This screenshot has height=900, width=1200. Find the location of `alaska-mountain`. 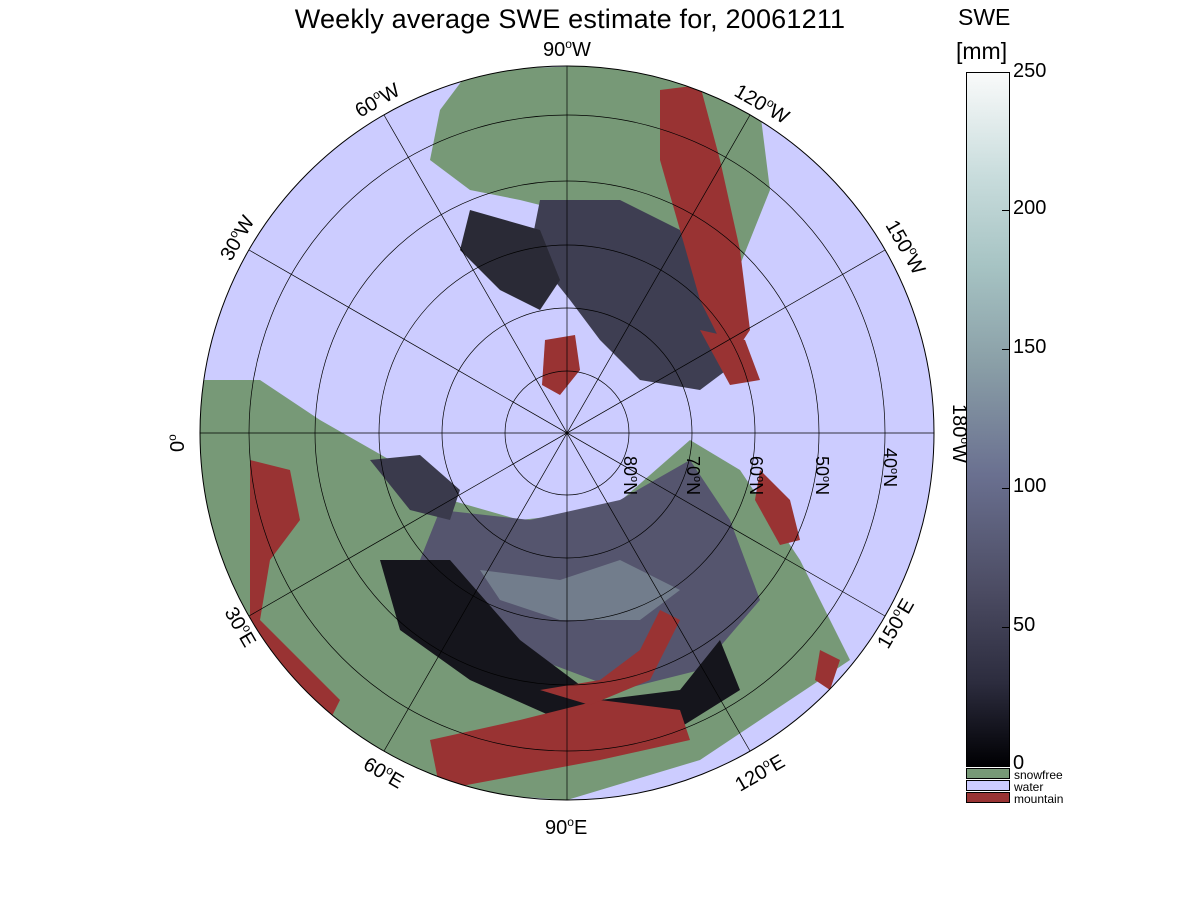

alaska-mountain is located at coordinates (730, 357).